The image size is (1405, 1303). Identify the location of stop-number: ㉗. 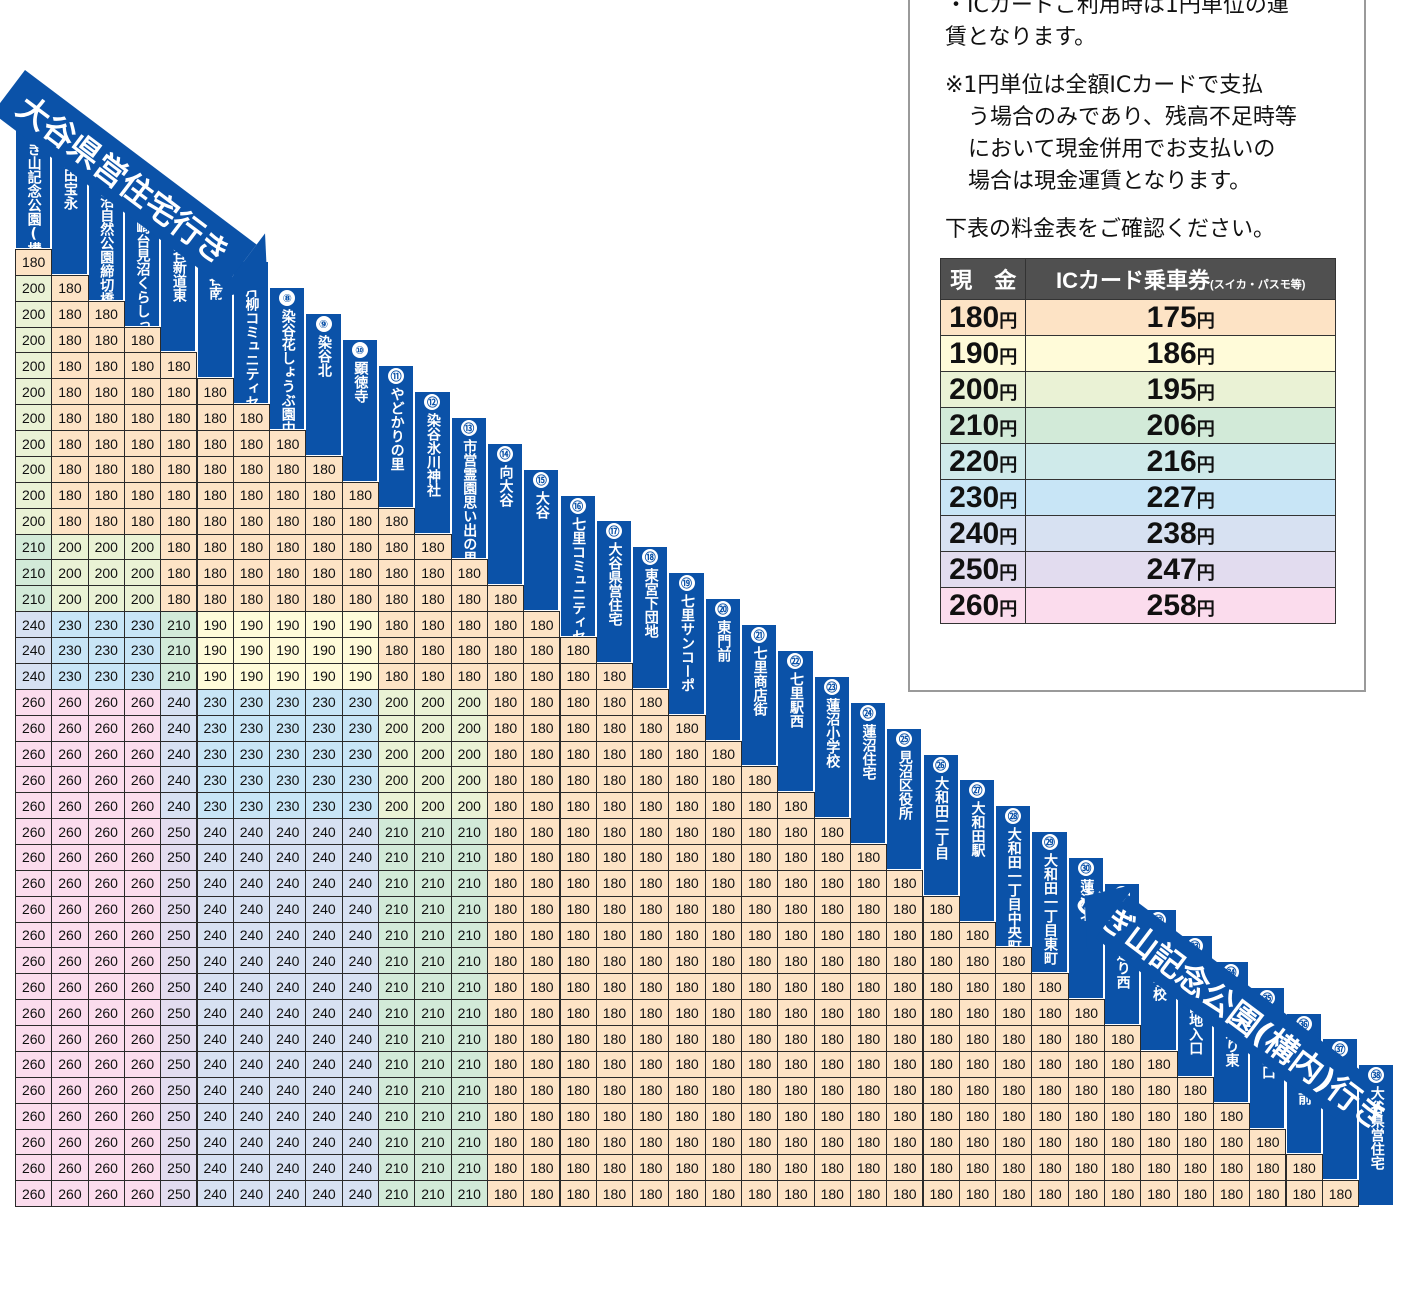
(976, 790).